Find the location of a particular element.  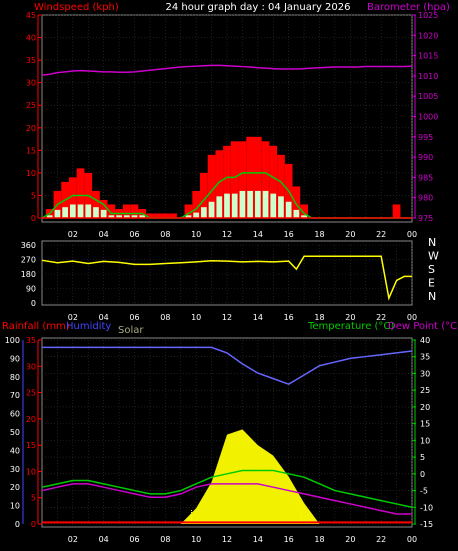

direction-x-tick-label: 12 is located at coordinates (227, 317).